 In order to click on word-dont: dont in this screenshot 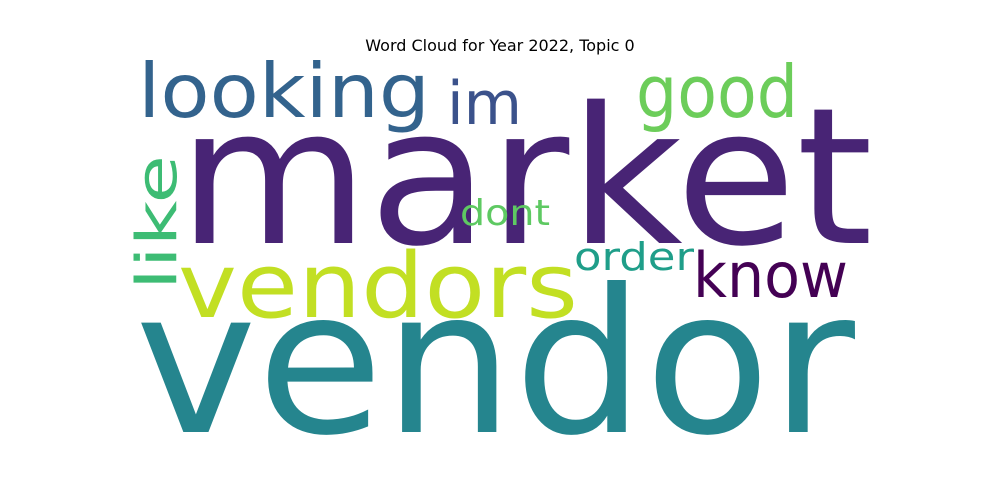, I will do `click(505, 213)`.